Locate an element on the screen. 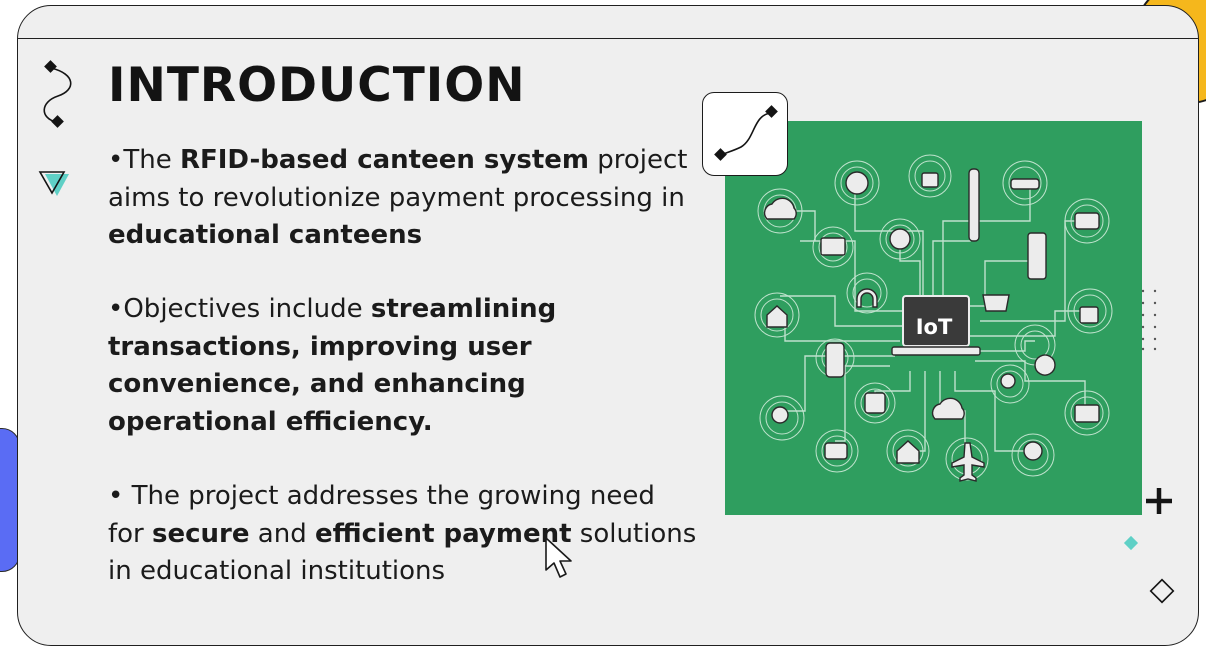 The height and width of the screenshot is (664, 1206). curve-icon is located at coordinates (746, 133).